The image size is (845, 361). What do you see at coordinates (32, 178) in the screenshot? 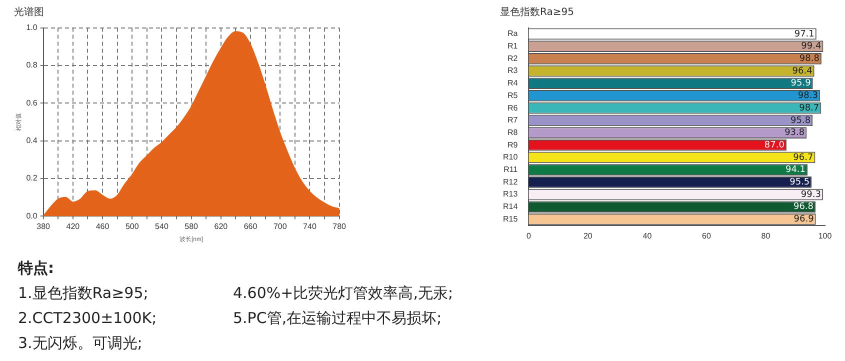
I see `y-tick-label: 0.2` at bounding box center [32, 178].